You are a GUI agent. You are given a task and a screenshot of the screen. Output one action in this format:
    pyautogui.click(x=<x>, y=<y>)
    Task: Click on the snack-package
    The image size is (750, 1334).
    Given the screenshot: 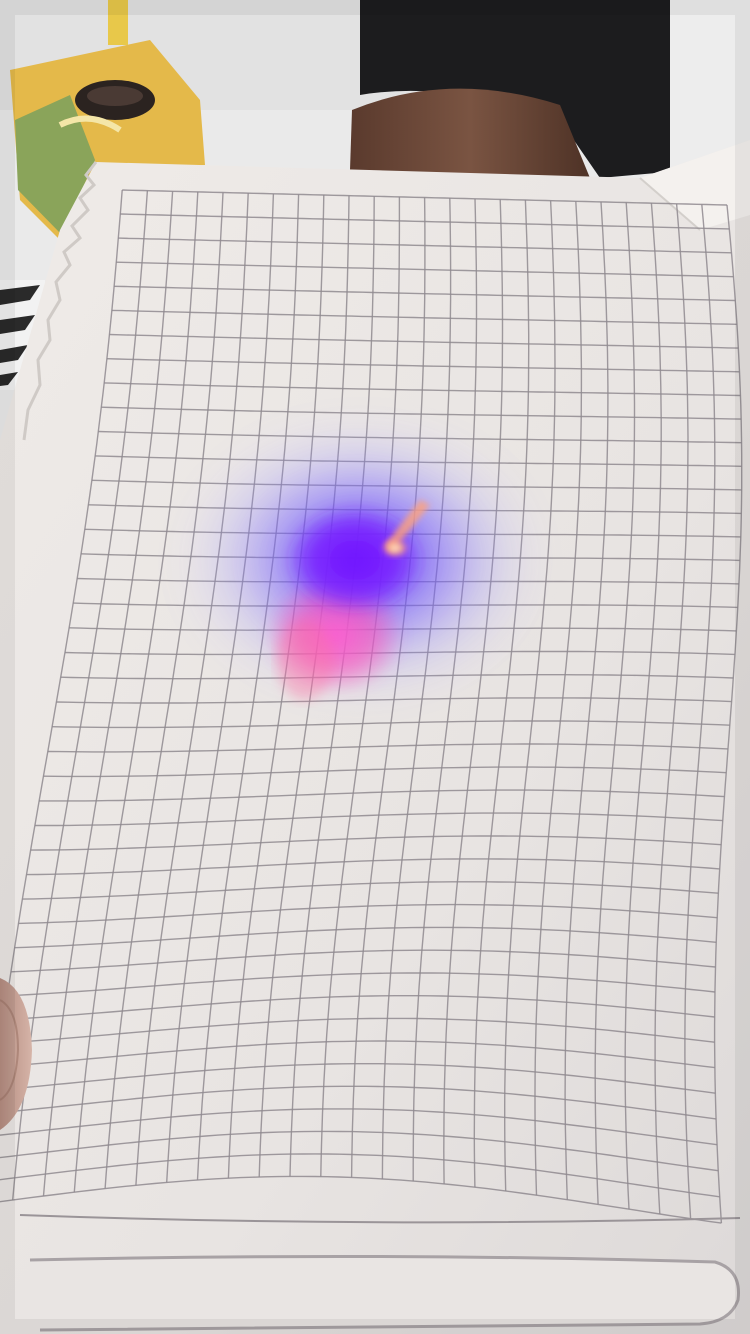 What is the action you would take?
    pyautogui.click(x=107, y=120)
    